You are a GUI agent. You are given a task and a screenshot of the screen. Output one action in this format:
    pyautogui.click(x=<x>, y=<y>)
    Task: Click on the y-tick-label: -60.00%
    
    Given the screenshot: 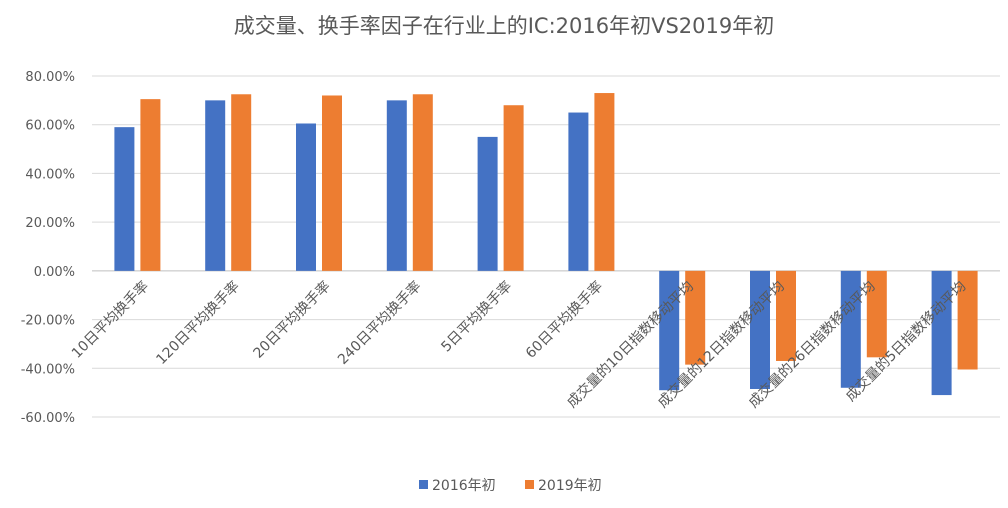 What is the action you would take?
    pyautogui.click(x=48, y=418)
    